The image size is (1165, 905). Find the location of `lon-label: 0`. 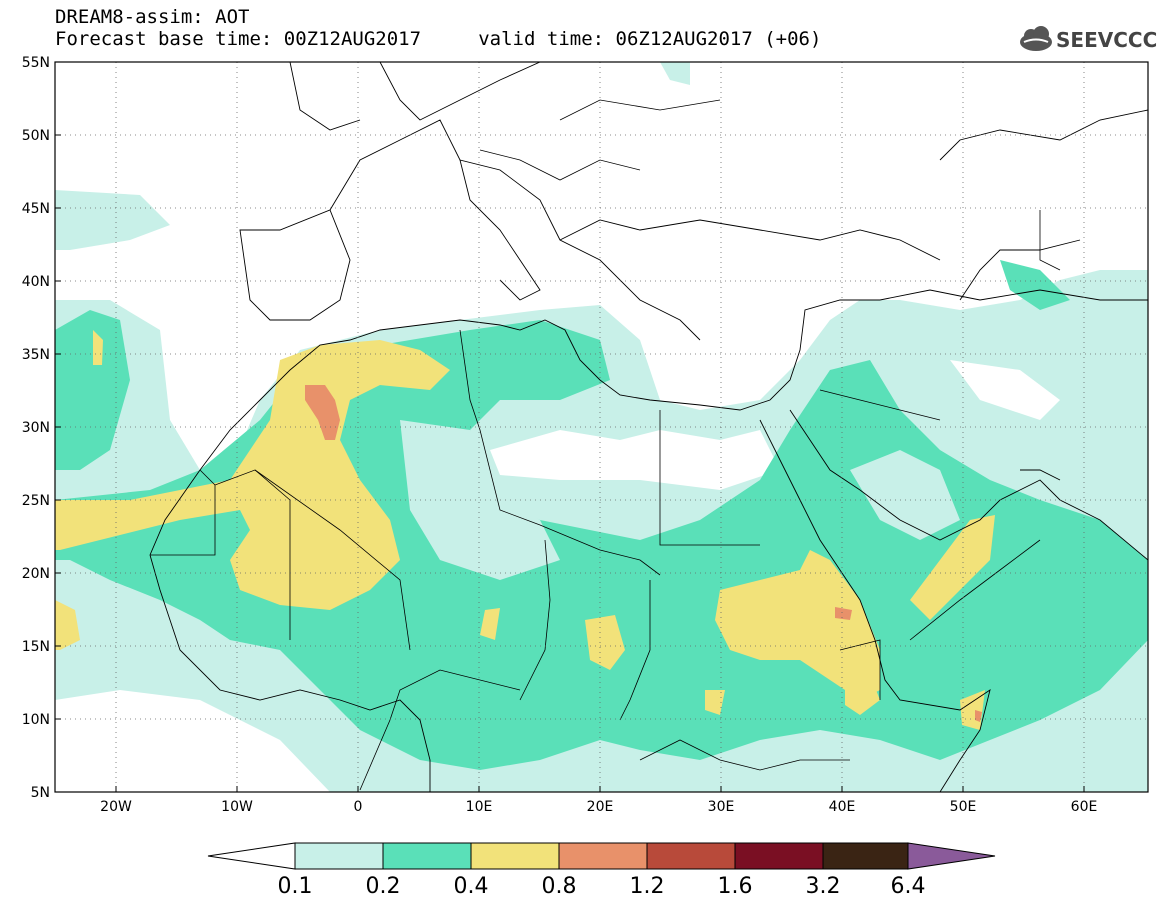

lon-label: 0 is located at coordinates (358, 807).